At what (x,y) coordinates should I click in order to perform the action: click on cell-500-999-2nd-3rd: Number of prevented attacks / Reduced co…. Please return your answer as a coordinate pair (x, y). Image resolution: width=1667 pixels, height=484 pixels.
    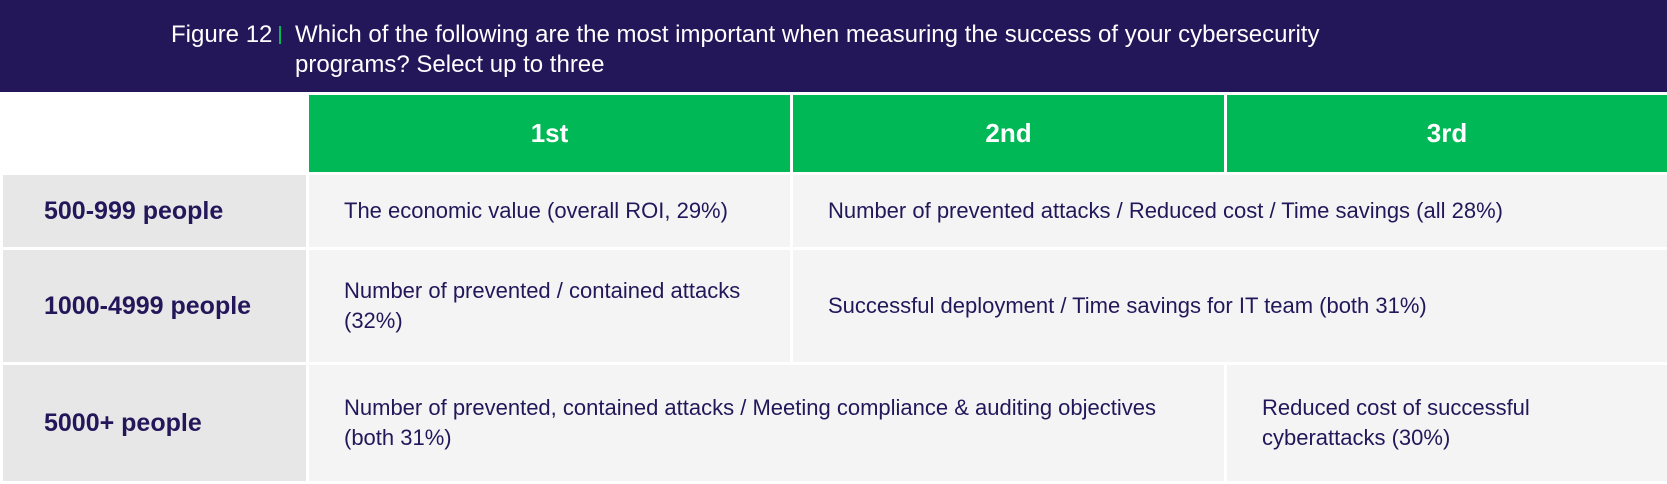
    Looking at the image, I should click on (1229, 211).